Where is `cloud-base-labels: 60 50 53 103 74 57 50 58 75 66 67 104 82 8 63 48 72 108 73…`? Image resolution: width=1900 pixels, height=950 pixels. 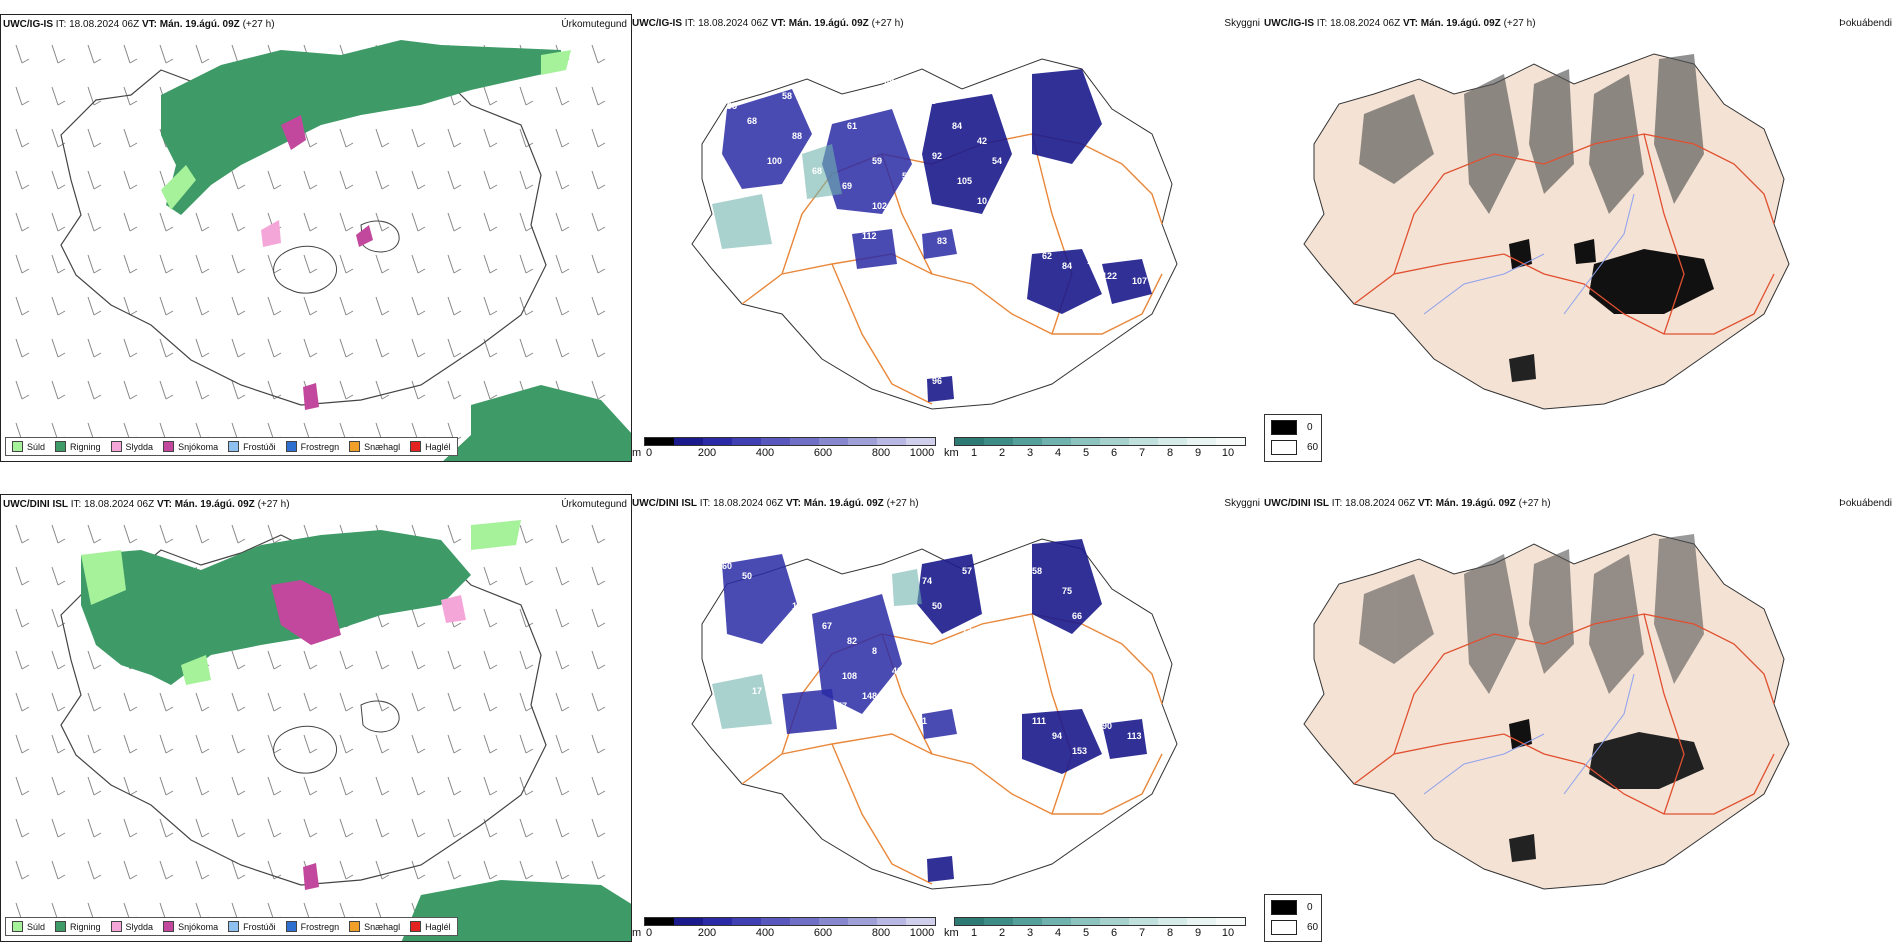
cloud-base-labels: 60 50 53 103 74 57 50 58 75 66 67 104 82 8 63 48 72 108 73… is located at coordinates (932, 708).